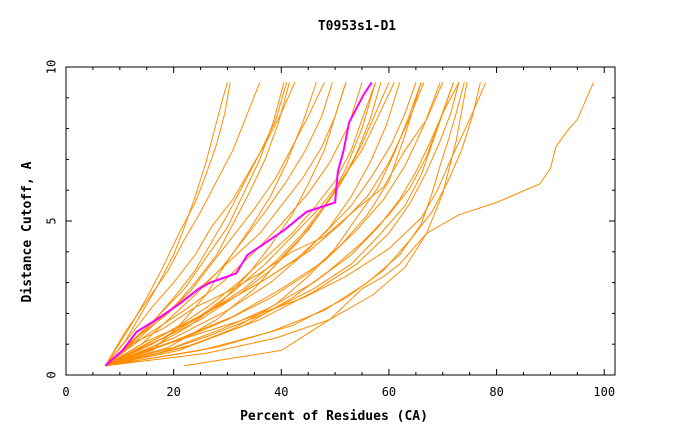 The width and height of the screenshot is (680, 440). Describe the element at coordinates (52, 220) in the screenshot. I see `y-tick-label: 5` at that location.